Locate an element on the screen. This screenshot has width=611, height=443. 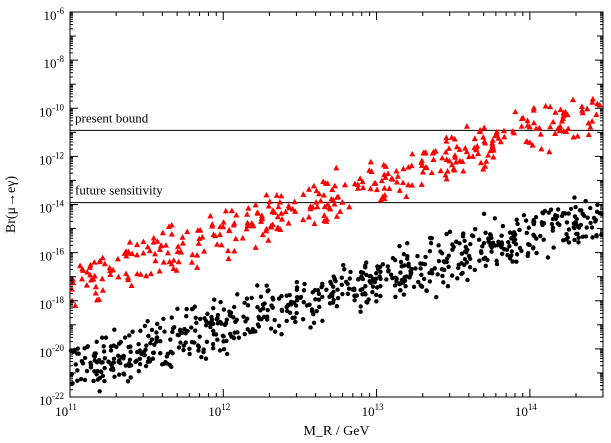
x-tick-label: 1014 is located at coordinates (526, 410).